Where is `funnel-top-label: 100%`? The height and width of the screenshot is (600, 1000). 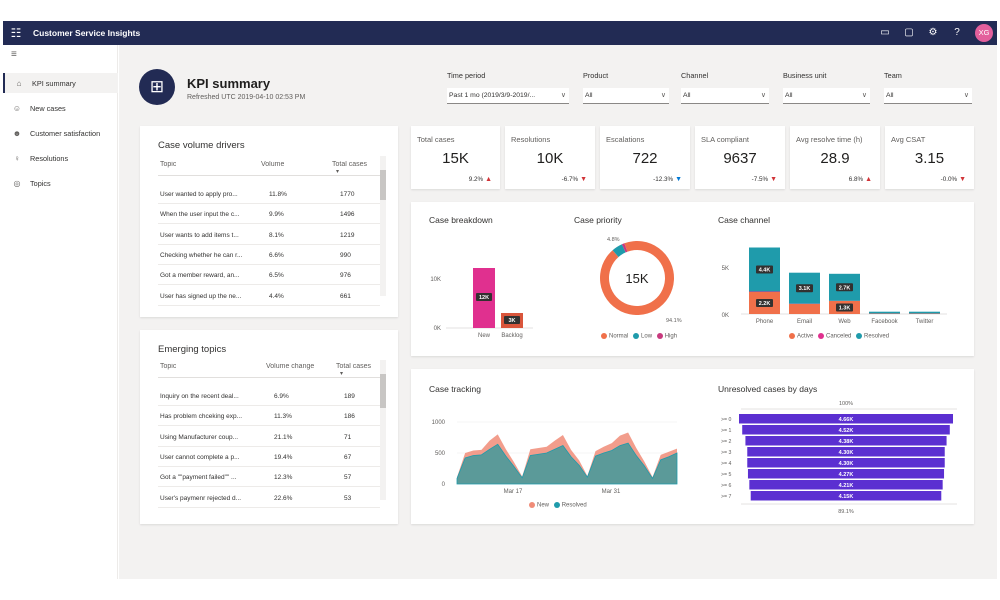
funnel-top-label: 100% is located at coordinates (846, 404).